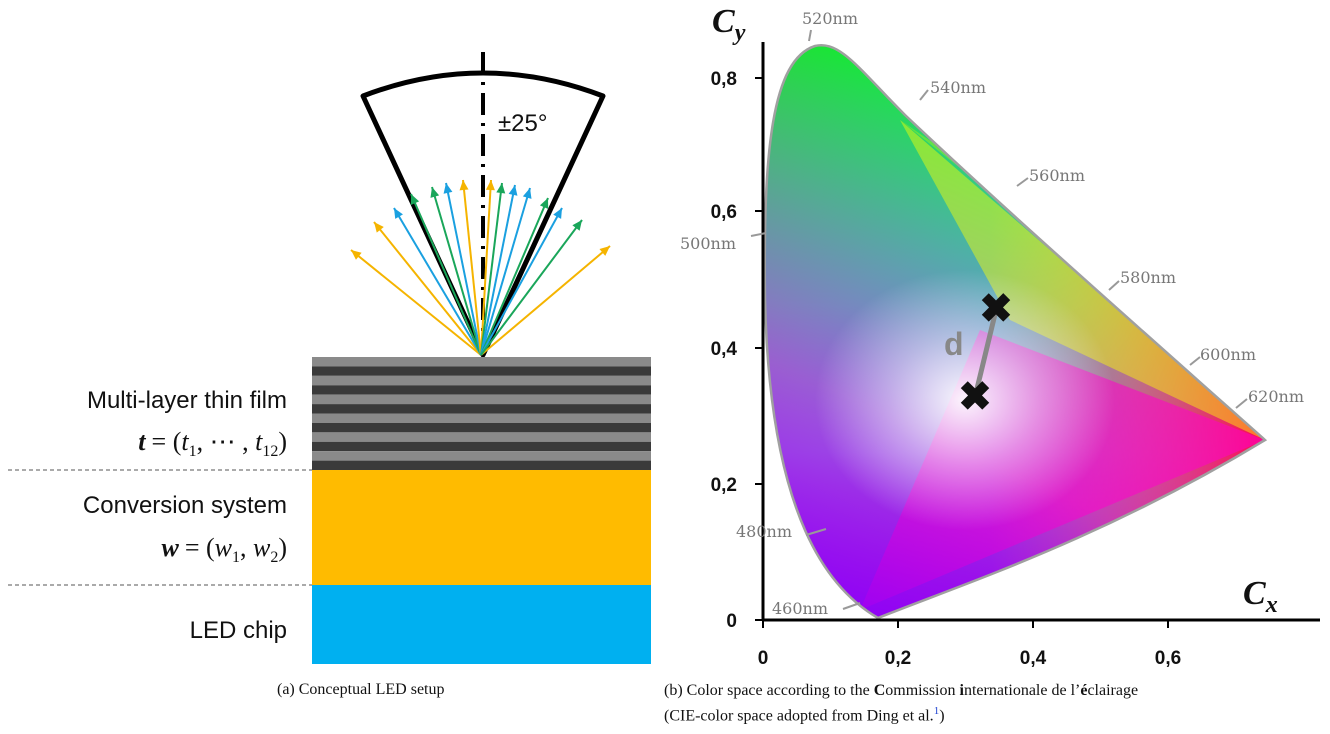  I want to click on wavelength-marker: 460nm, so click(816, 608).